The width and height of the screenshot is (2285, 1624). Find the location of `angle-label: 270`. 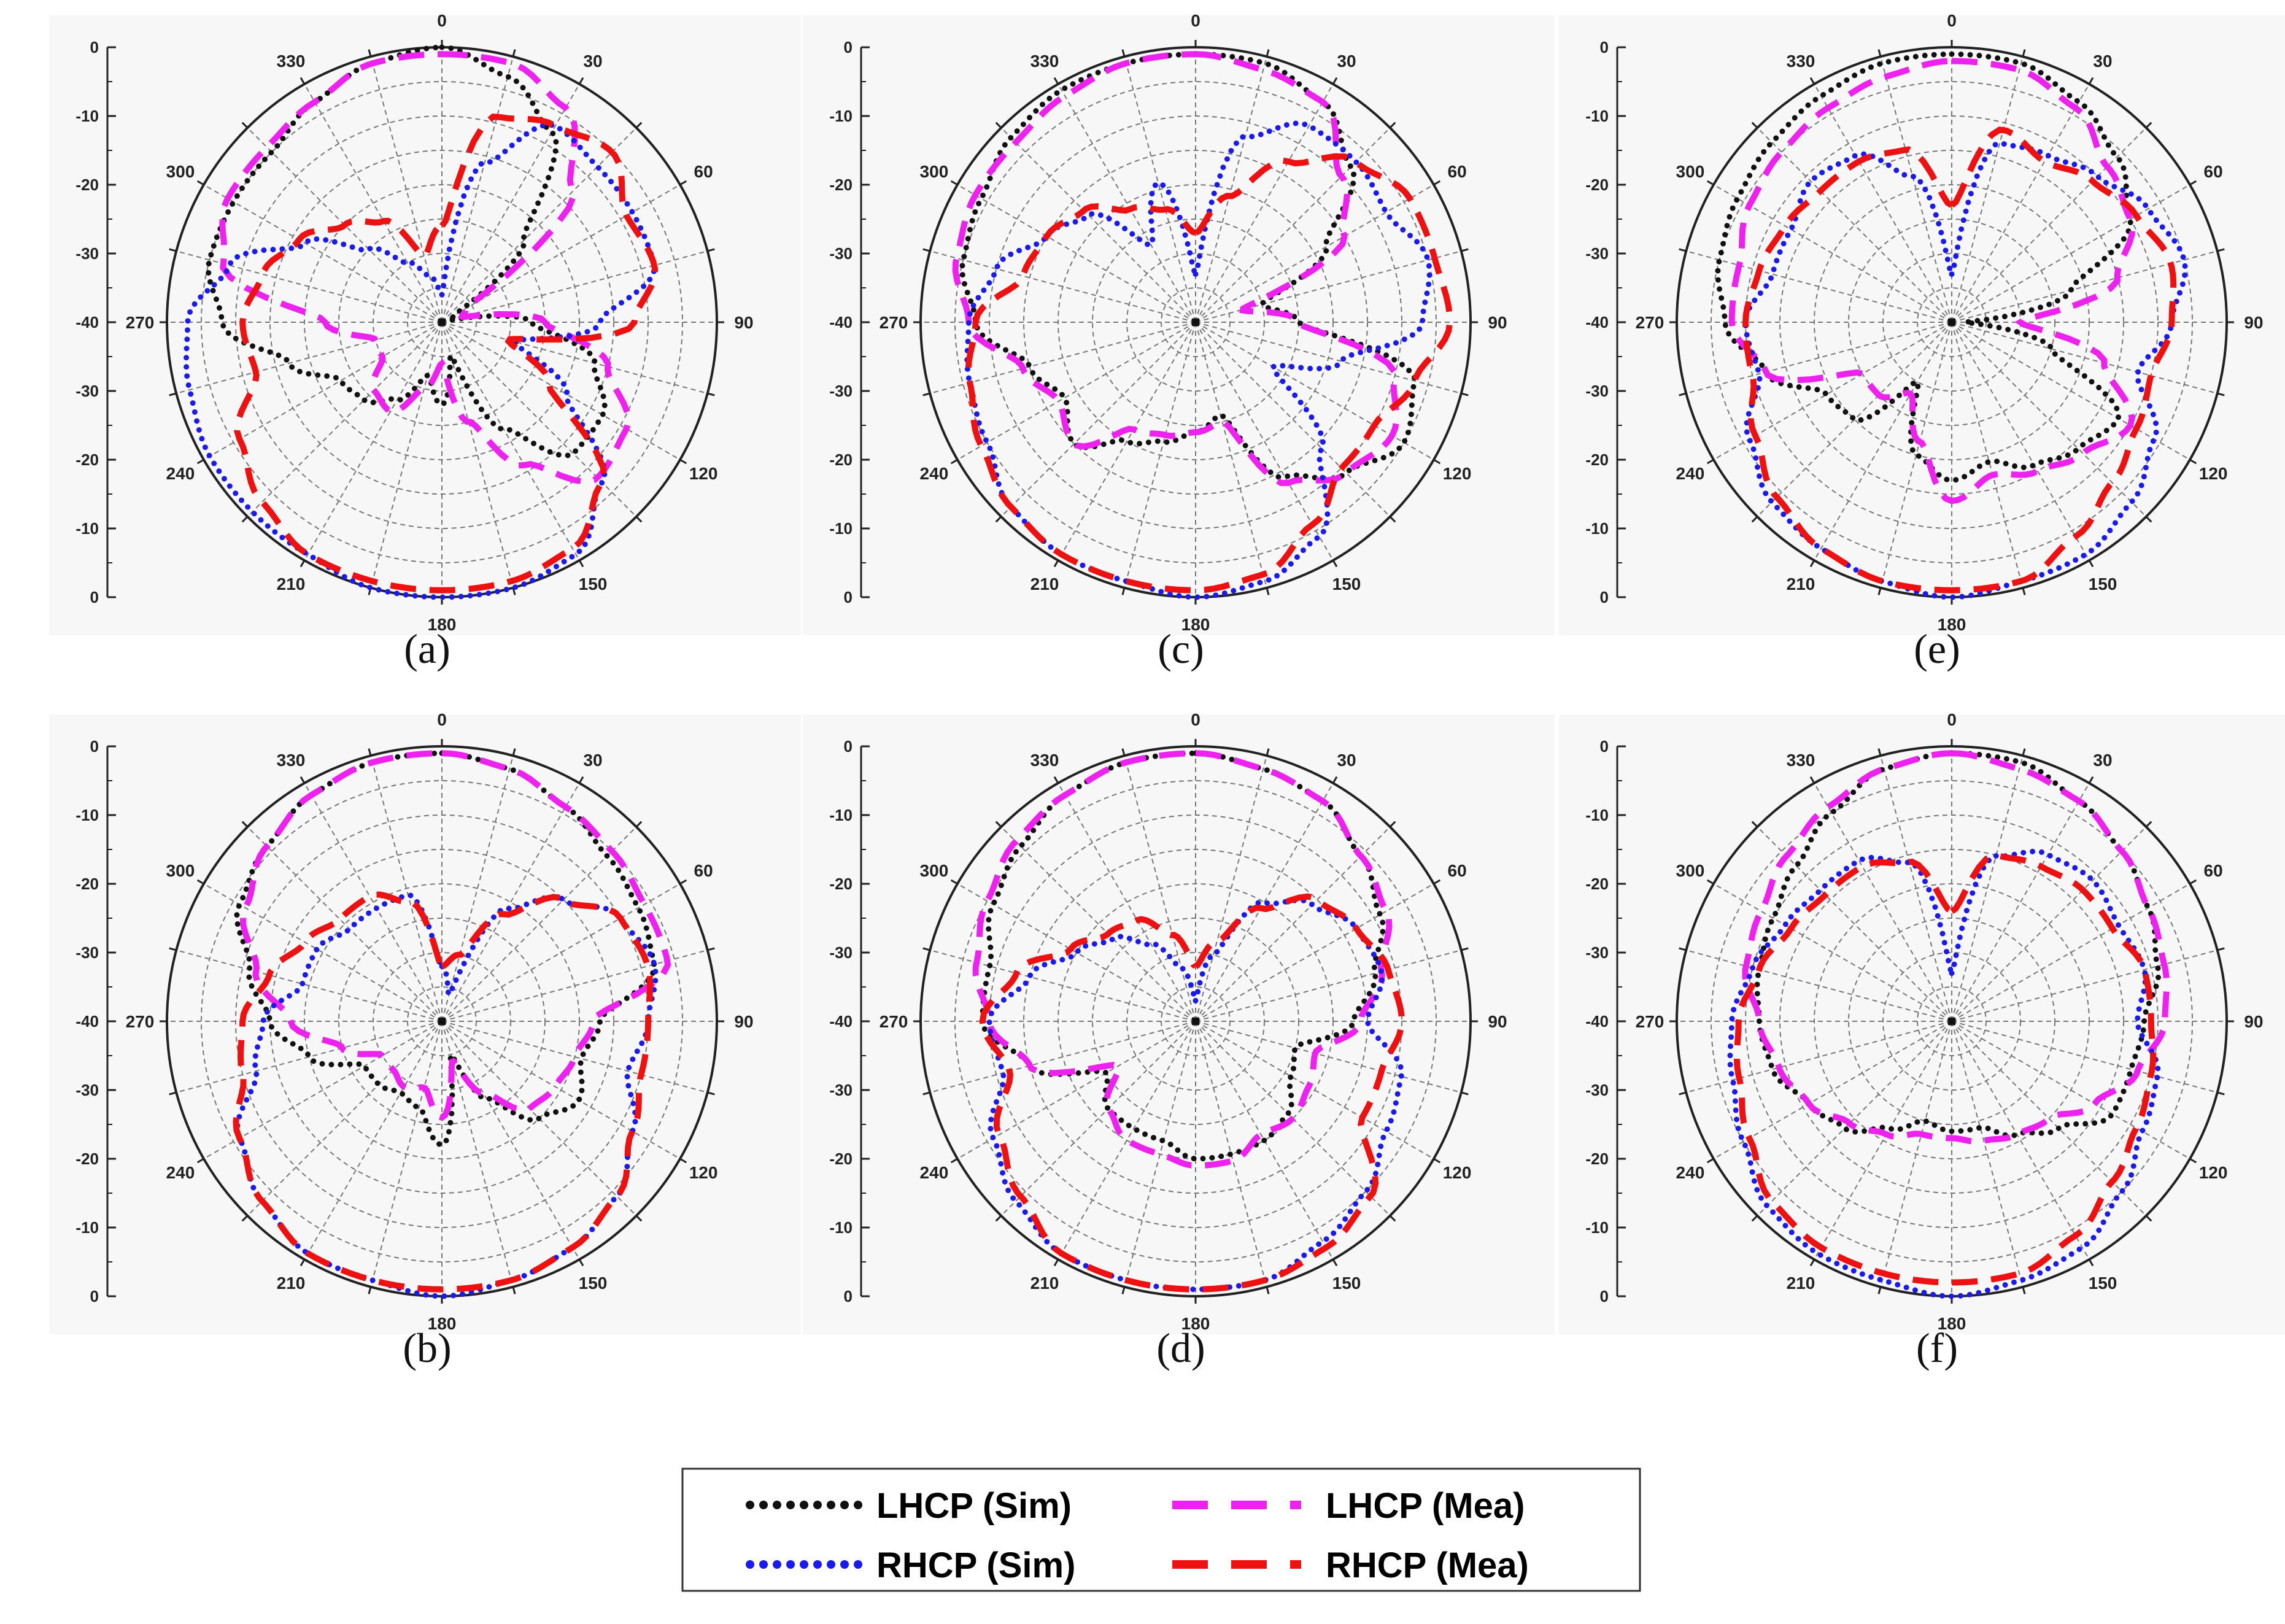

angle-label: 270 is located at coordinates (894, 322).